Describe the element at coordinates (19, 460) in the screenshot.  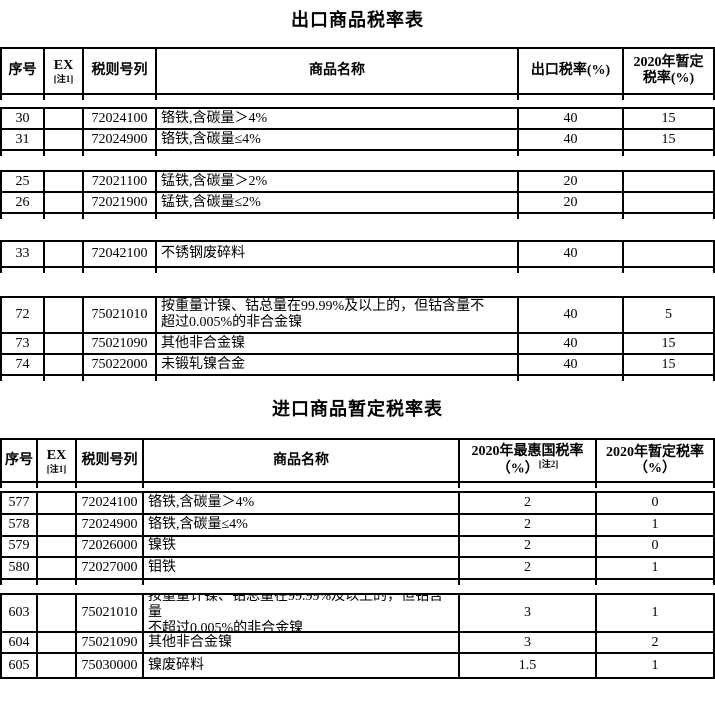
I see `import-header-seq: 序号` at that location.